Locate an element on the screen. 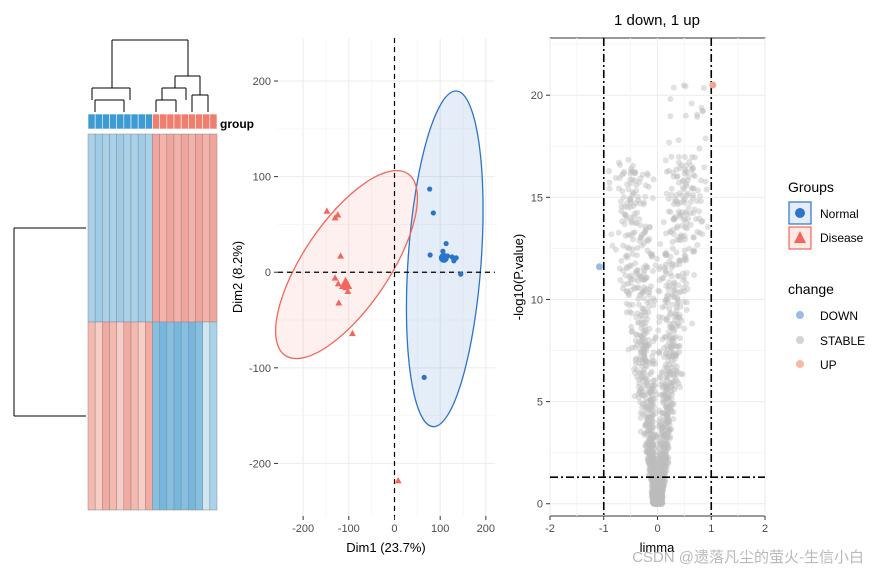  pca-ytick-label: 100 is located at coordinates (262, 178).